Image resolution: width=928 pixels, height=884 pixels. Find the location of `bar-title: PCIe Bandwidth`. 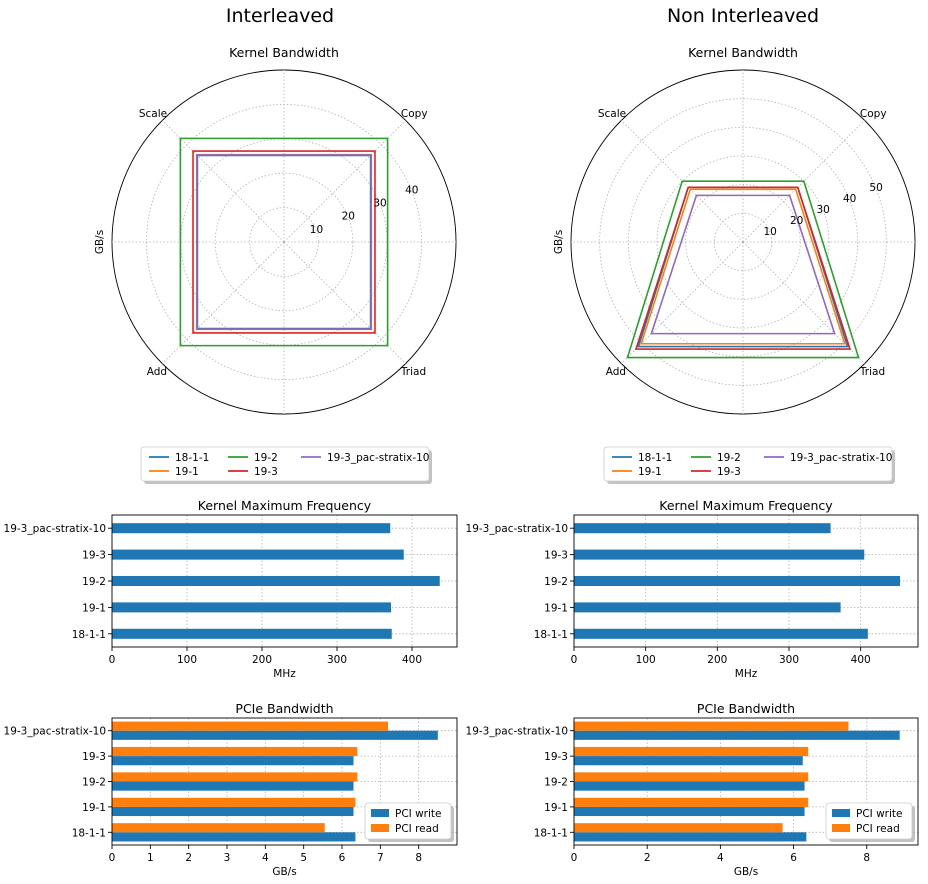

bar-title: PCIe Bandwidth is located at coordinates (746, 708).